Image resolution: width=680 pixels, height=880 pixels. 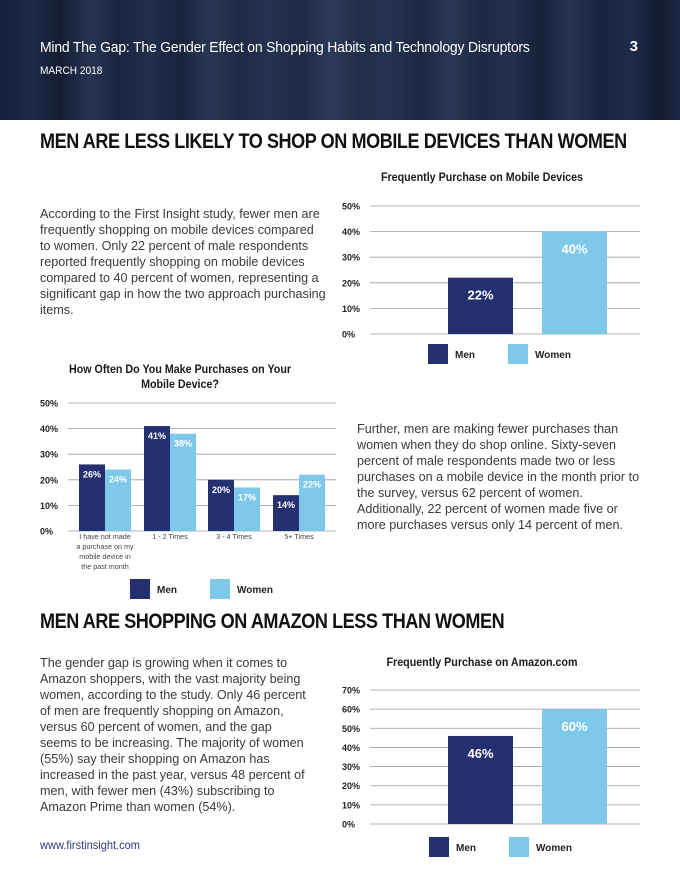 What do you see at coordinates (482, 178) in the screenshot?
I see `chart-title-mobile: Frequently Purchase on Mobile Devices` at bounding box center [482, 178].